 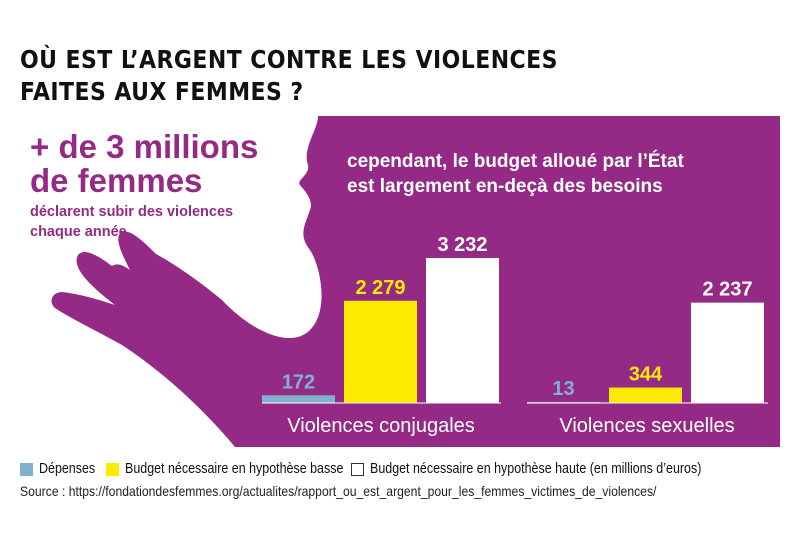 What do you see at coordinates (132, 212) in the screenshot?
I see `stat-caption-line-1: déclarent subir des violences` at bounding box center [132, 212].